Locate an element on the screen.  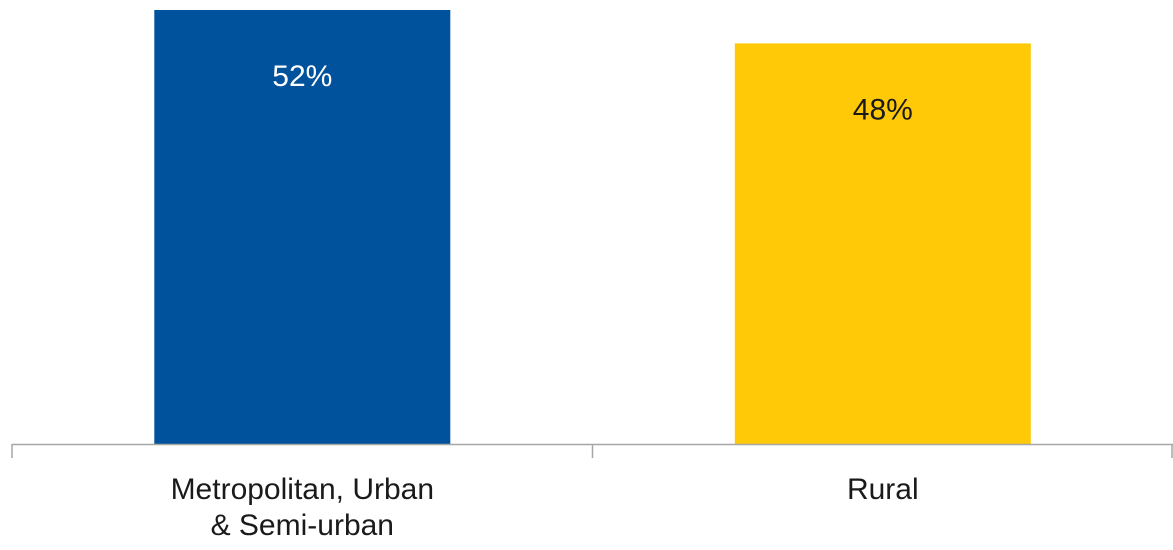
category-label-line: Metropolitan, Urban is located at coordinates (302, 489).